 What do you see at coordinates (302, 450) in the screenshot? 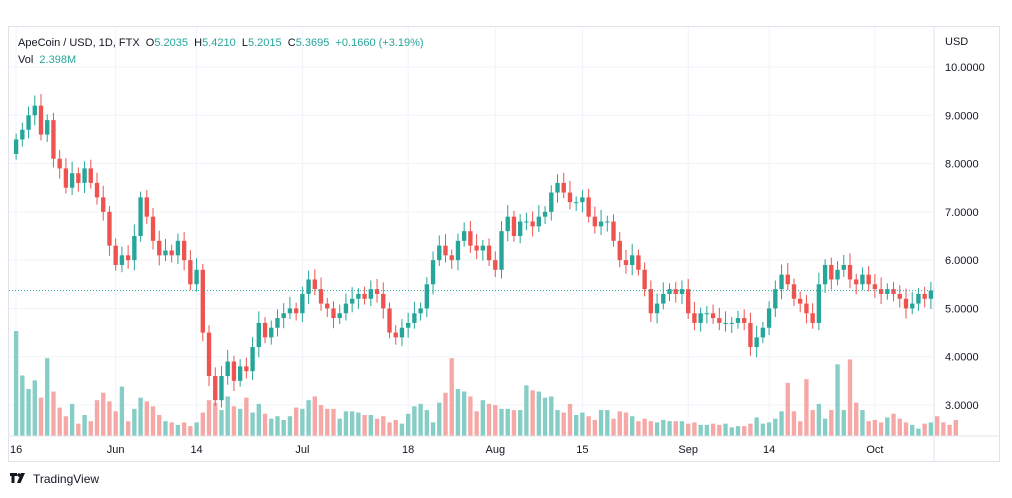
I see `time-tick-label: Jul` at bounding box center [302, 450].